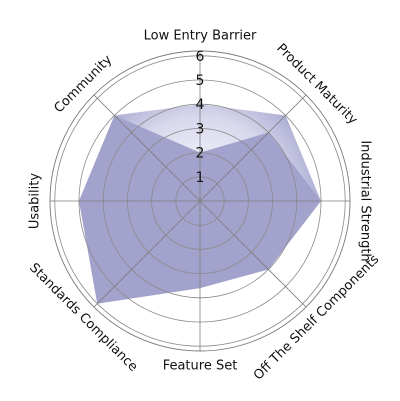 This screenshot has height=401, width=400. Describe the element at coordinates (253, 254) in the screenshot. I see `spoke-off-the-shelf-components` at that location.